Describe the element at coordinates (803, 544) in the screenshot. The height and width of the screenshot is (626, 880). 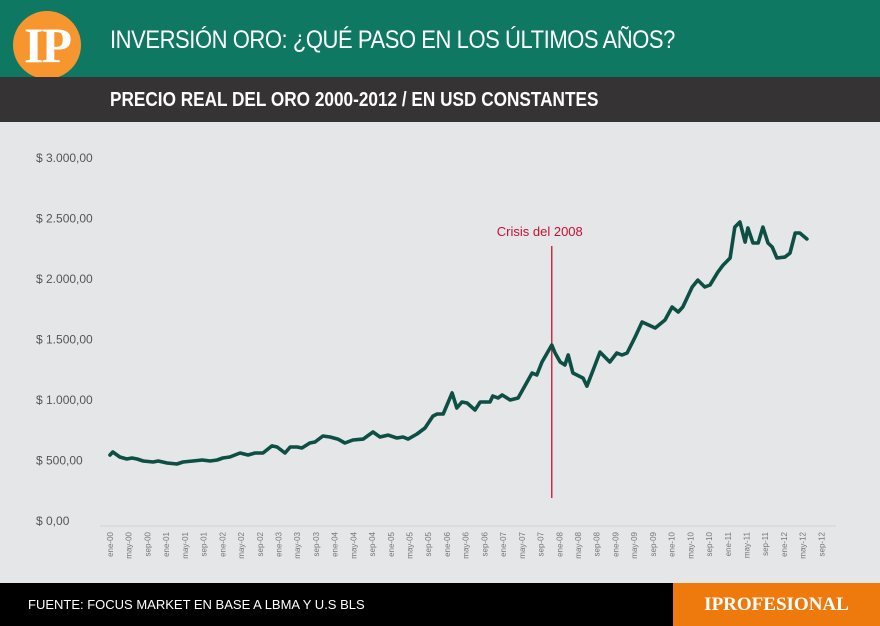
I see `x-tick-label: may-12` at that location.